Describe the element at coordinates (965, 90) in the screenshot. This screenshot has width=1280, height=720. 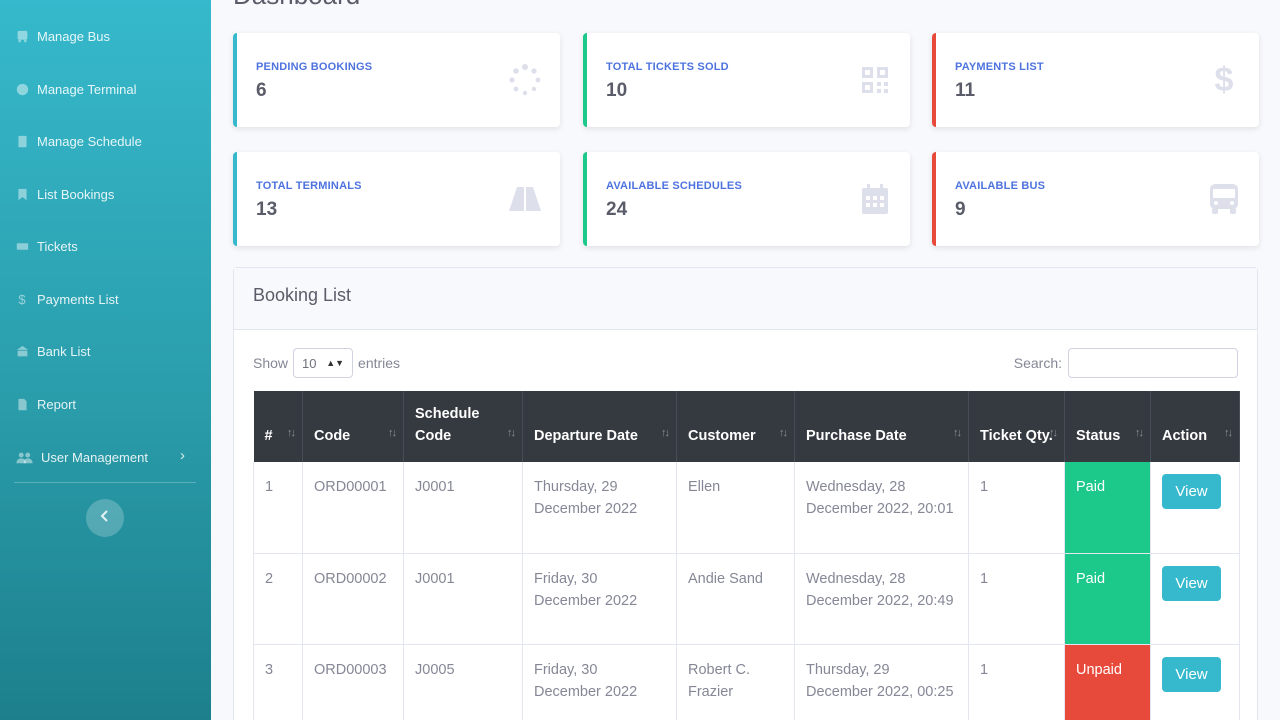
I see `card-value: 11` at that location.